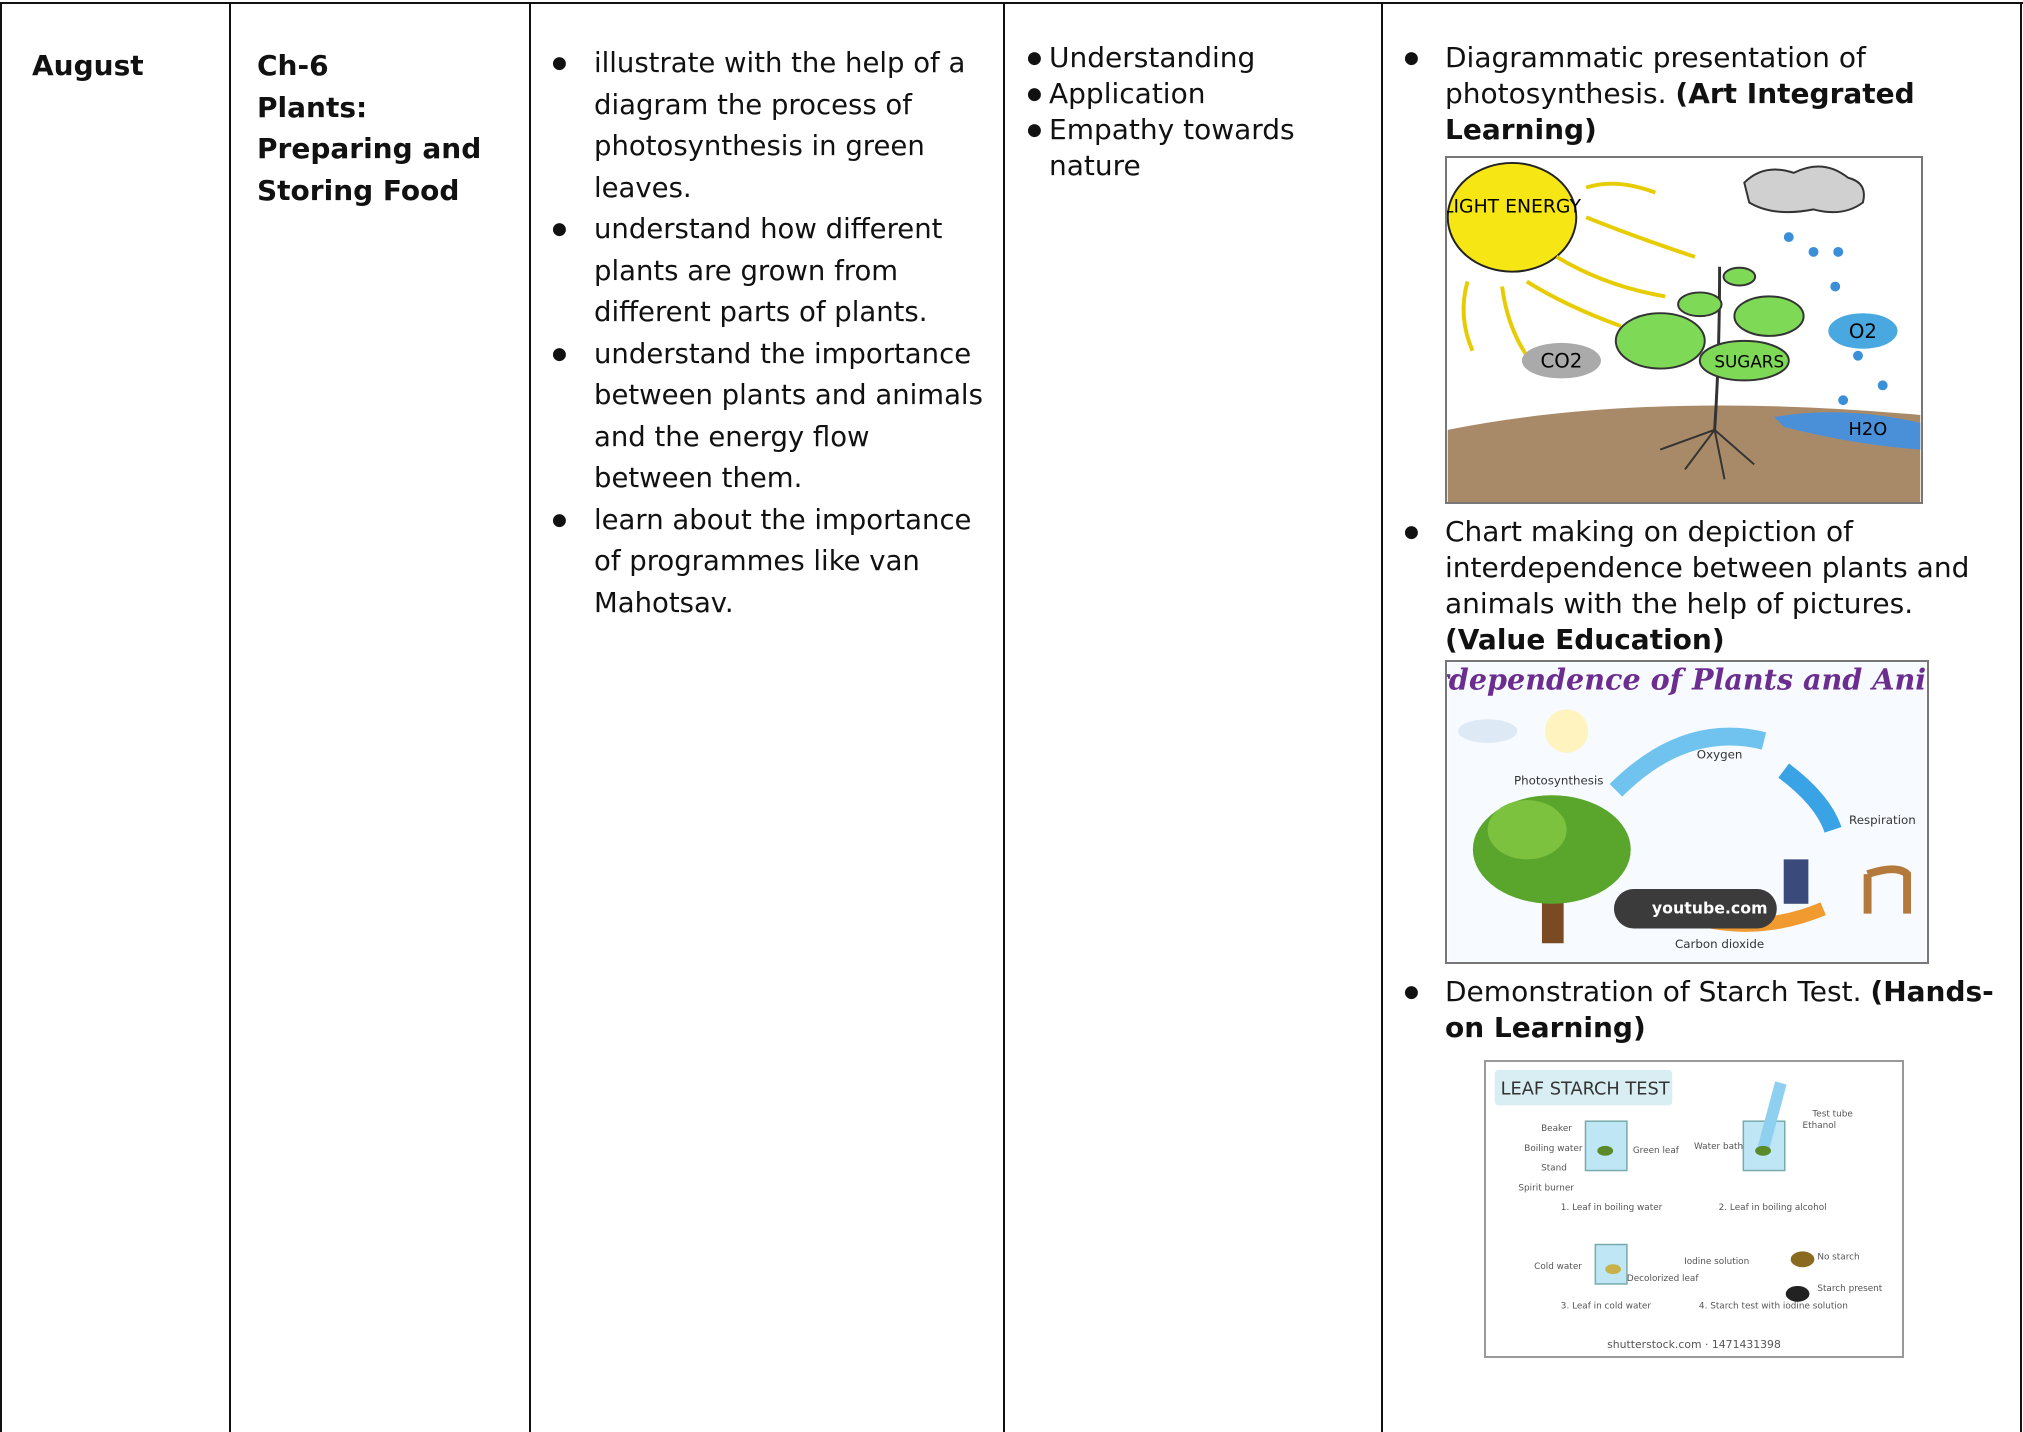 Image resolution: width=2023 pixels, height=1432 pixels. What do you see at coordinates (1773, 1208) in the screenshot?
I see `image-label: 2. Leaf in boiling alcohol` at bounding box center [1773, 1208].